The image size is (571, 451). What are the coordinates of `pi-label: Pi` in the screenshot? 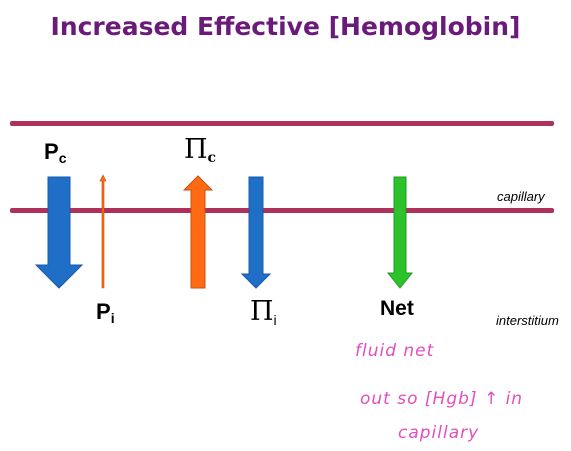 It's located at (105, 312).